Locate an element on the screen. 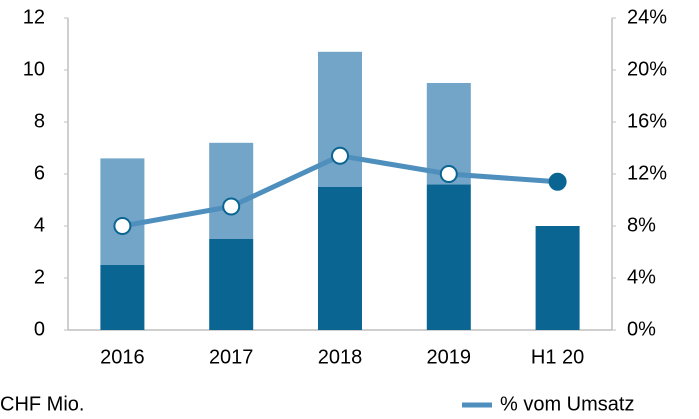 The image size is (699, 419). y-tick-label: 4 is located at coordinates (39, 225).